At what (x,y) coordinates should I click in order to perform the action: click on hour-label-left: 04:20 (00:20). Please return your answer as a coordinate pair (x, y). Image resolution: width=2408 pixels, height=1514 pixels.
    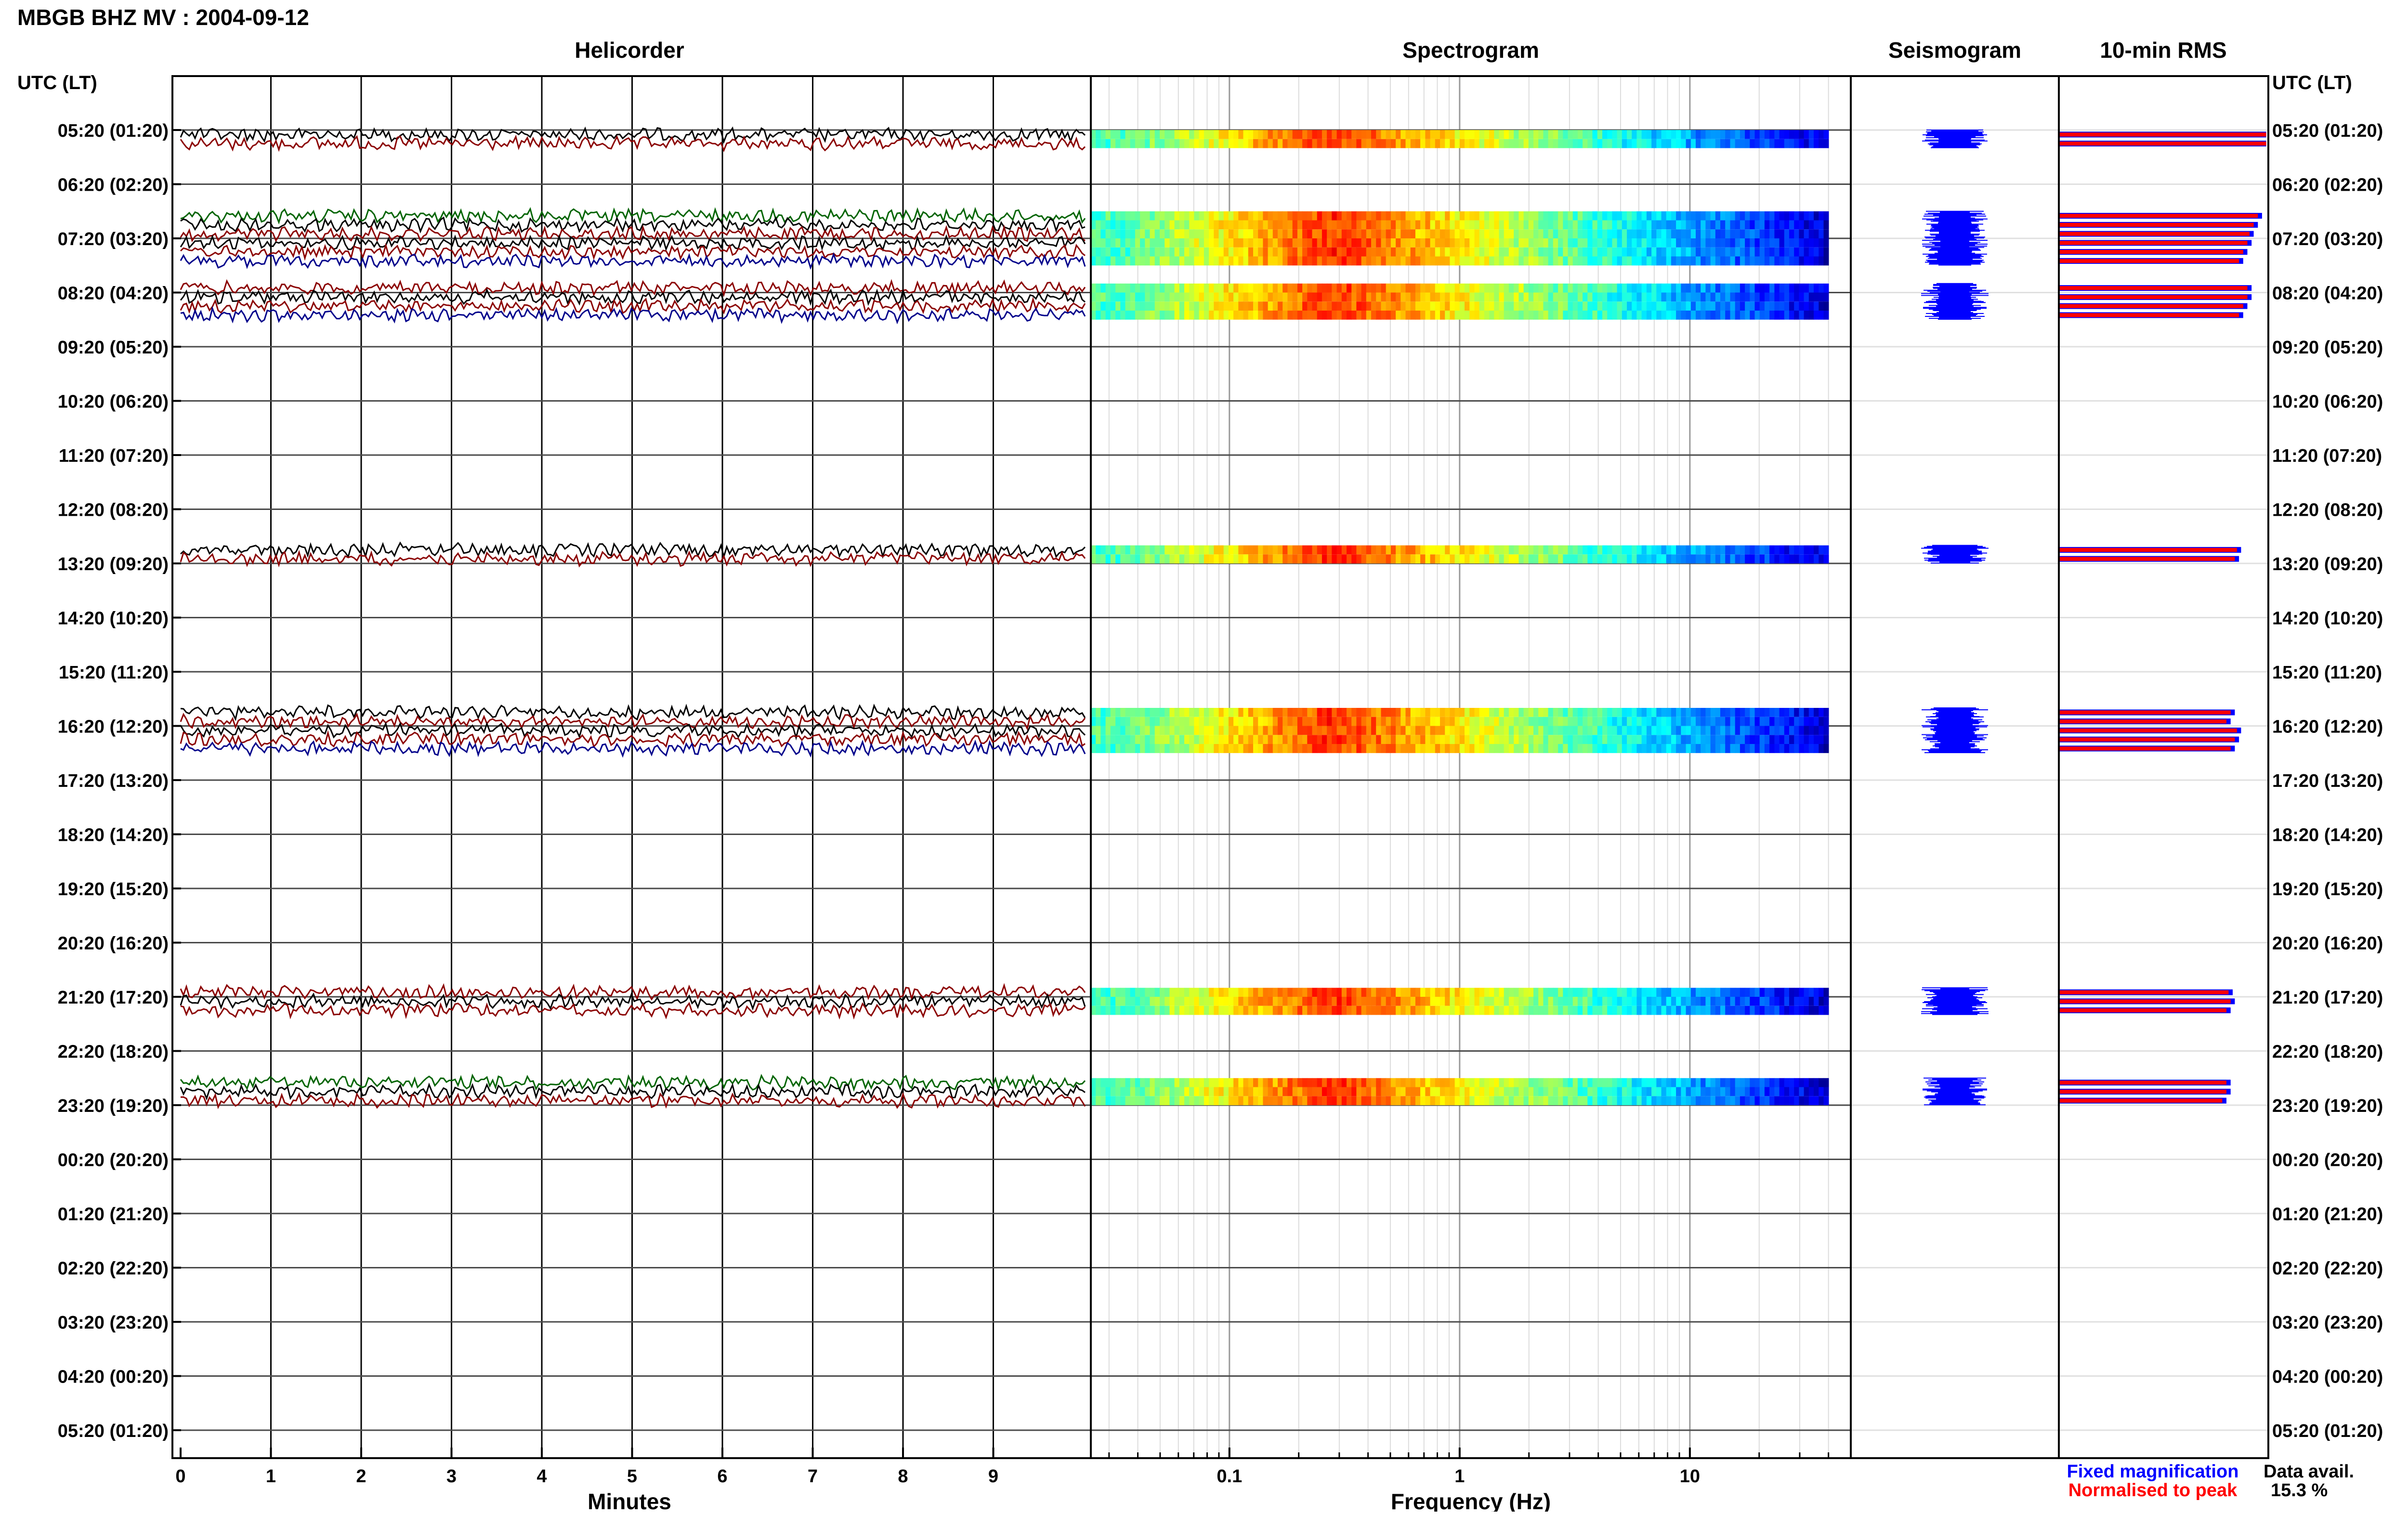
    Looking at the image, I should click on (113, 1377).